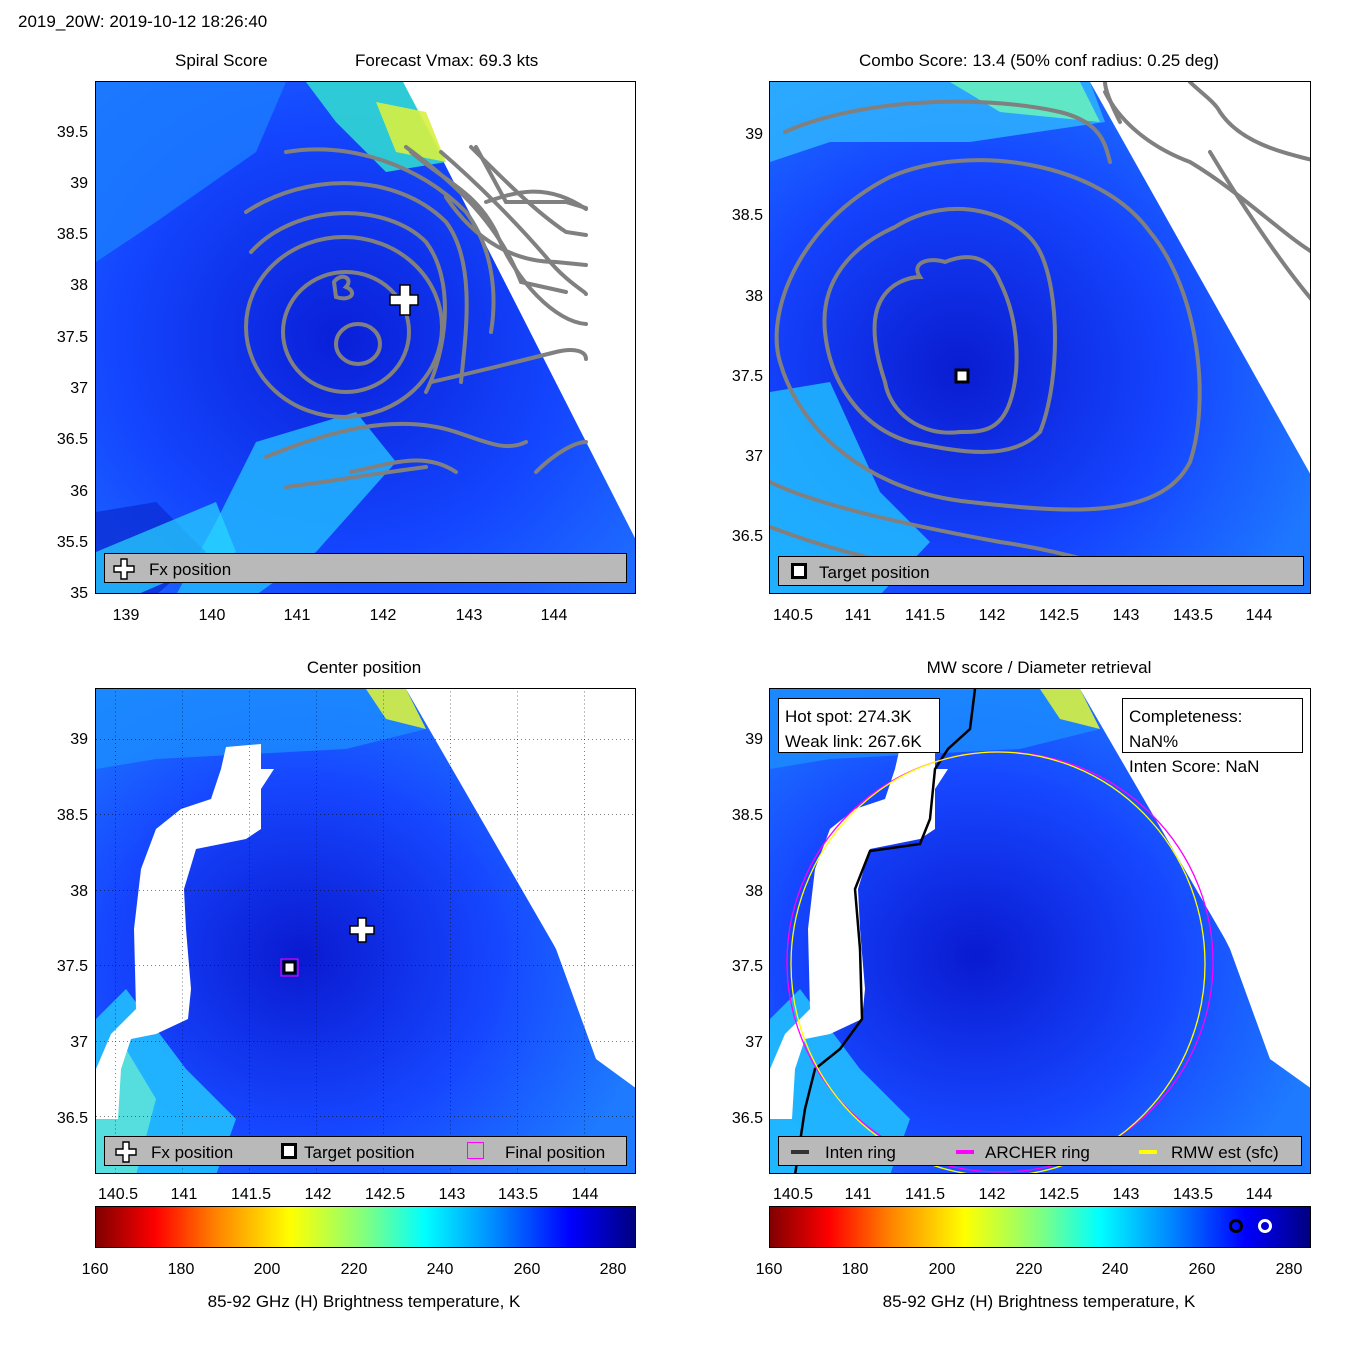  What do you see at coordinates (1037, 1152) in the screenshot?
I see `legend-archer-ring: ARCHER ring` at bounding box center [1037, 1152].